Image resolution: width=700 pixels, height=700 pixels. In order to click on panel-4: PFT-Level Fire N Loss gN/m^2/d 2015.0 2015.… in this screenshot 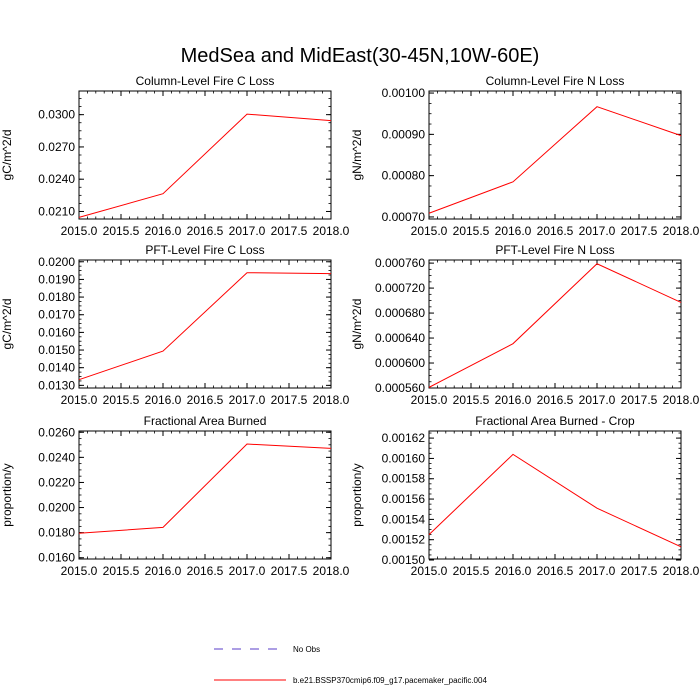, I will do `click(525, 325)`.